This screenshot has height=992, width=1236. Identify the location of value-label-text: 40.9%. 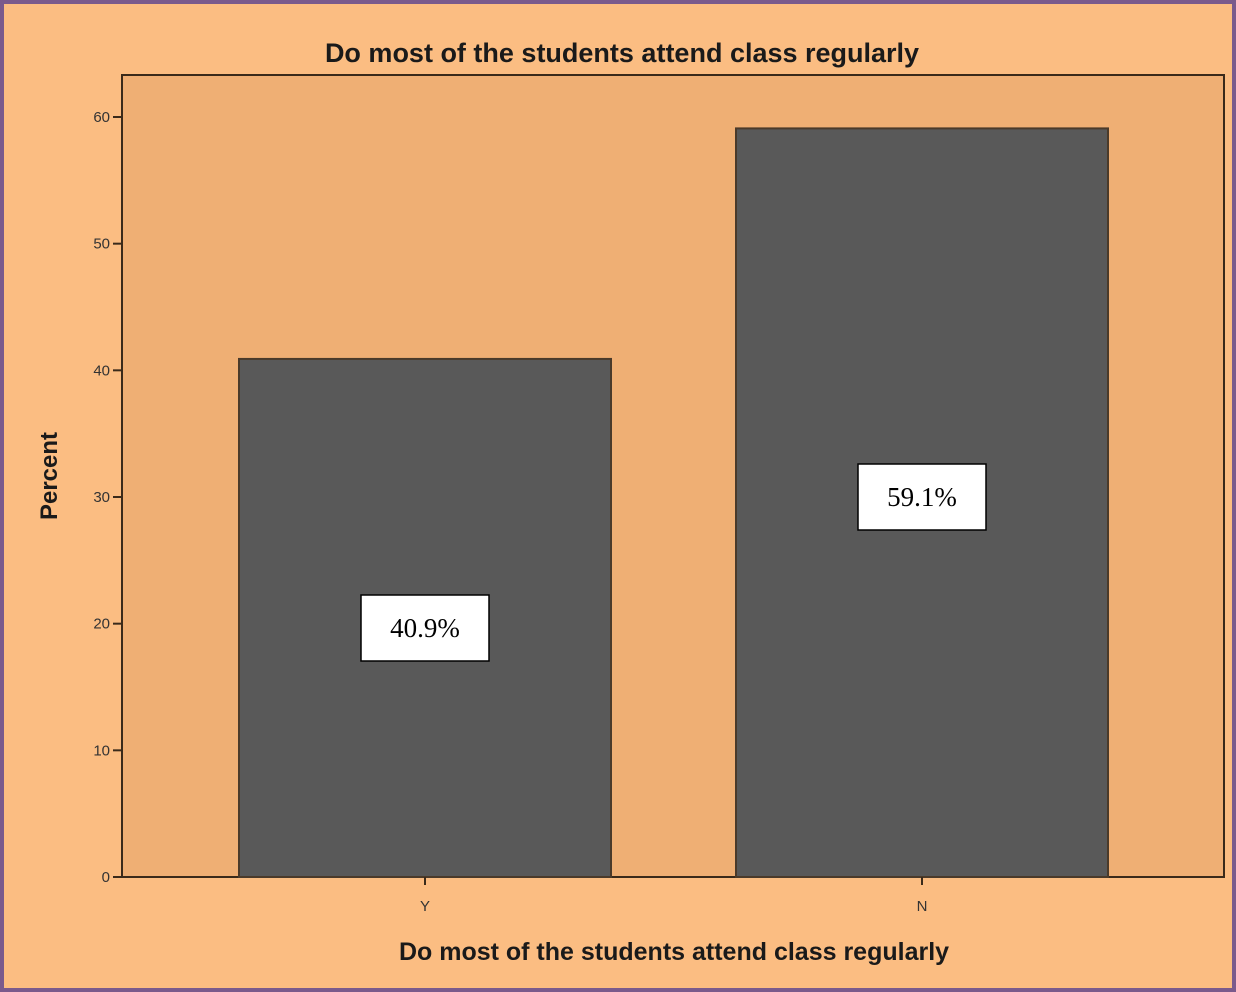
(425, 628).